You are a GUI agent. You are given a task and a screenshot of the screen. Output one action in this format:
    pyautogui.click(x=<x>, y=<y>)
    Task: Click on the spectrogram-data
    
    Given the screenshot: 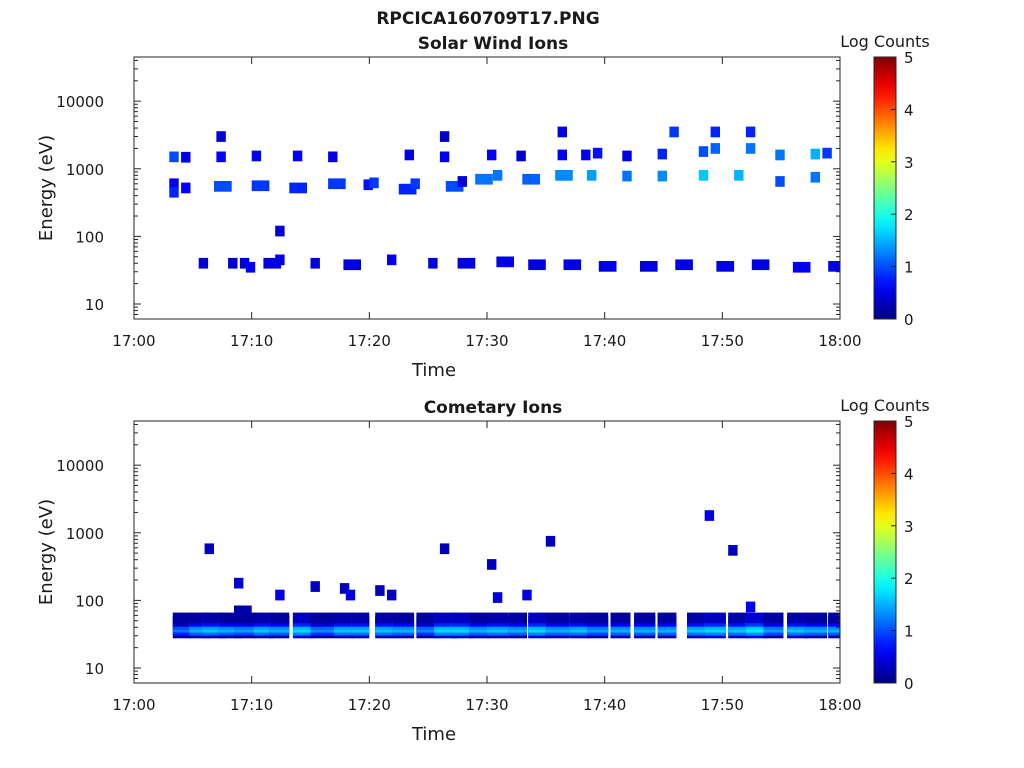 What is the action you would take?
    pyautogui.click(x=504, y=199)
    